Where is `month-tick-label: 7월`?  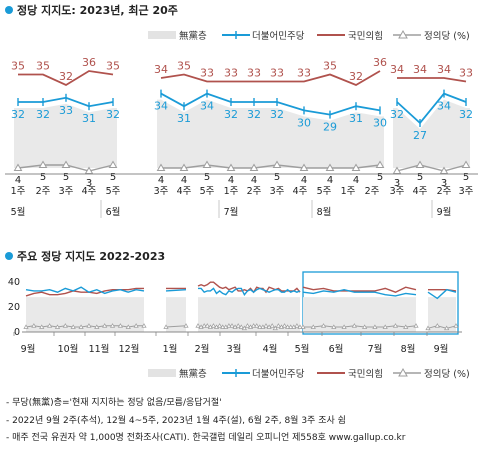 month-tick-label: 7월 is located at coordinates (375, 349).